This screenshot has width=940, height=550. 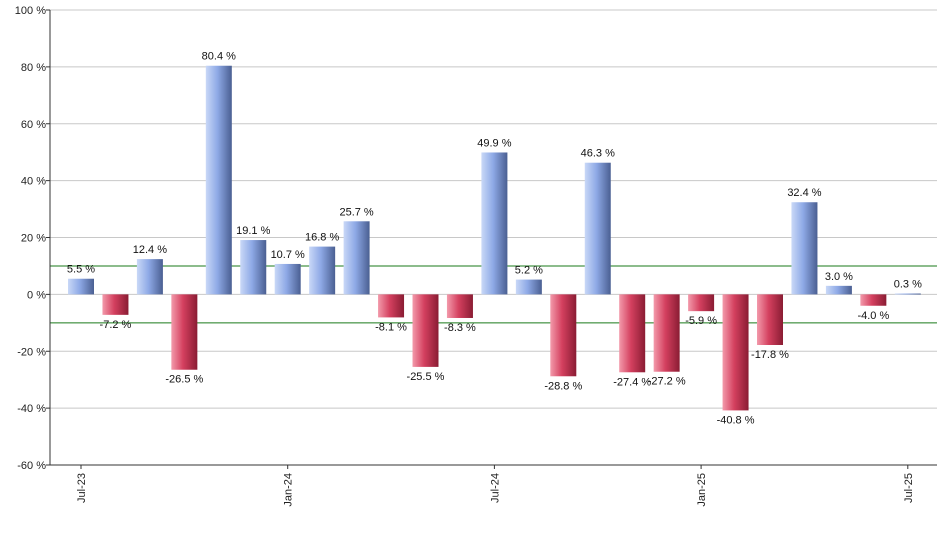 I want to click on x-tick-label: Jul-24, so click(x=495, y=488).